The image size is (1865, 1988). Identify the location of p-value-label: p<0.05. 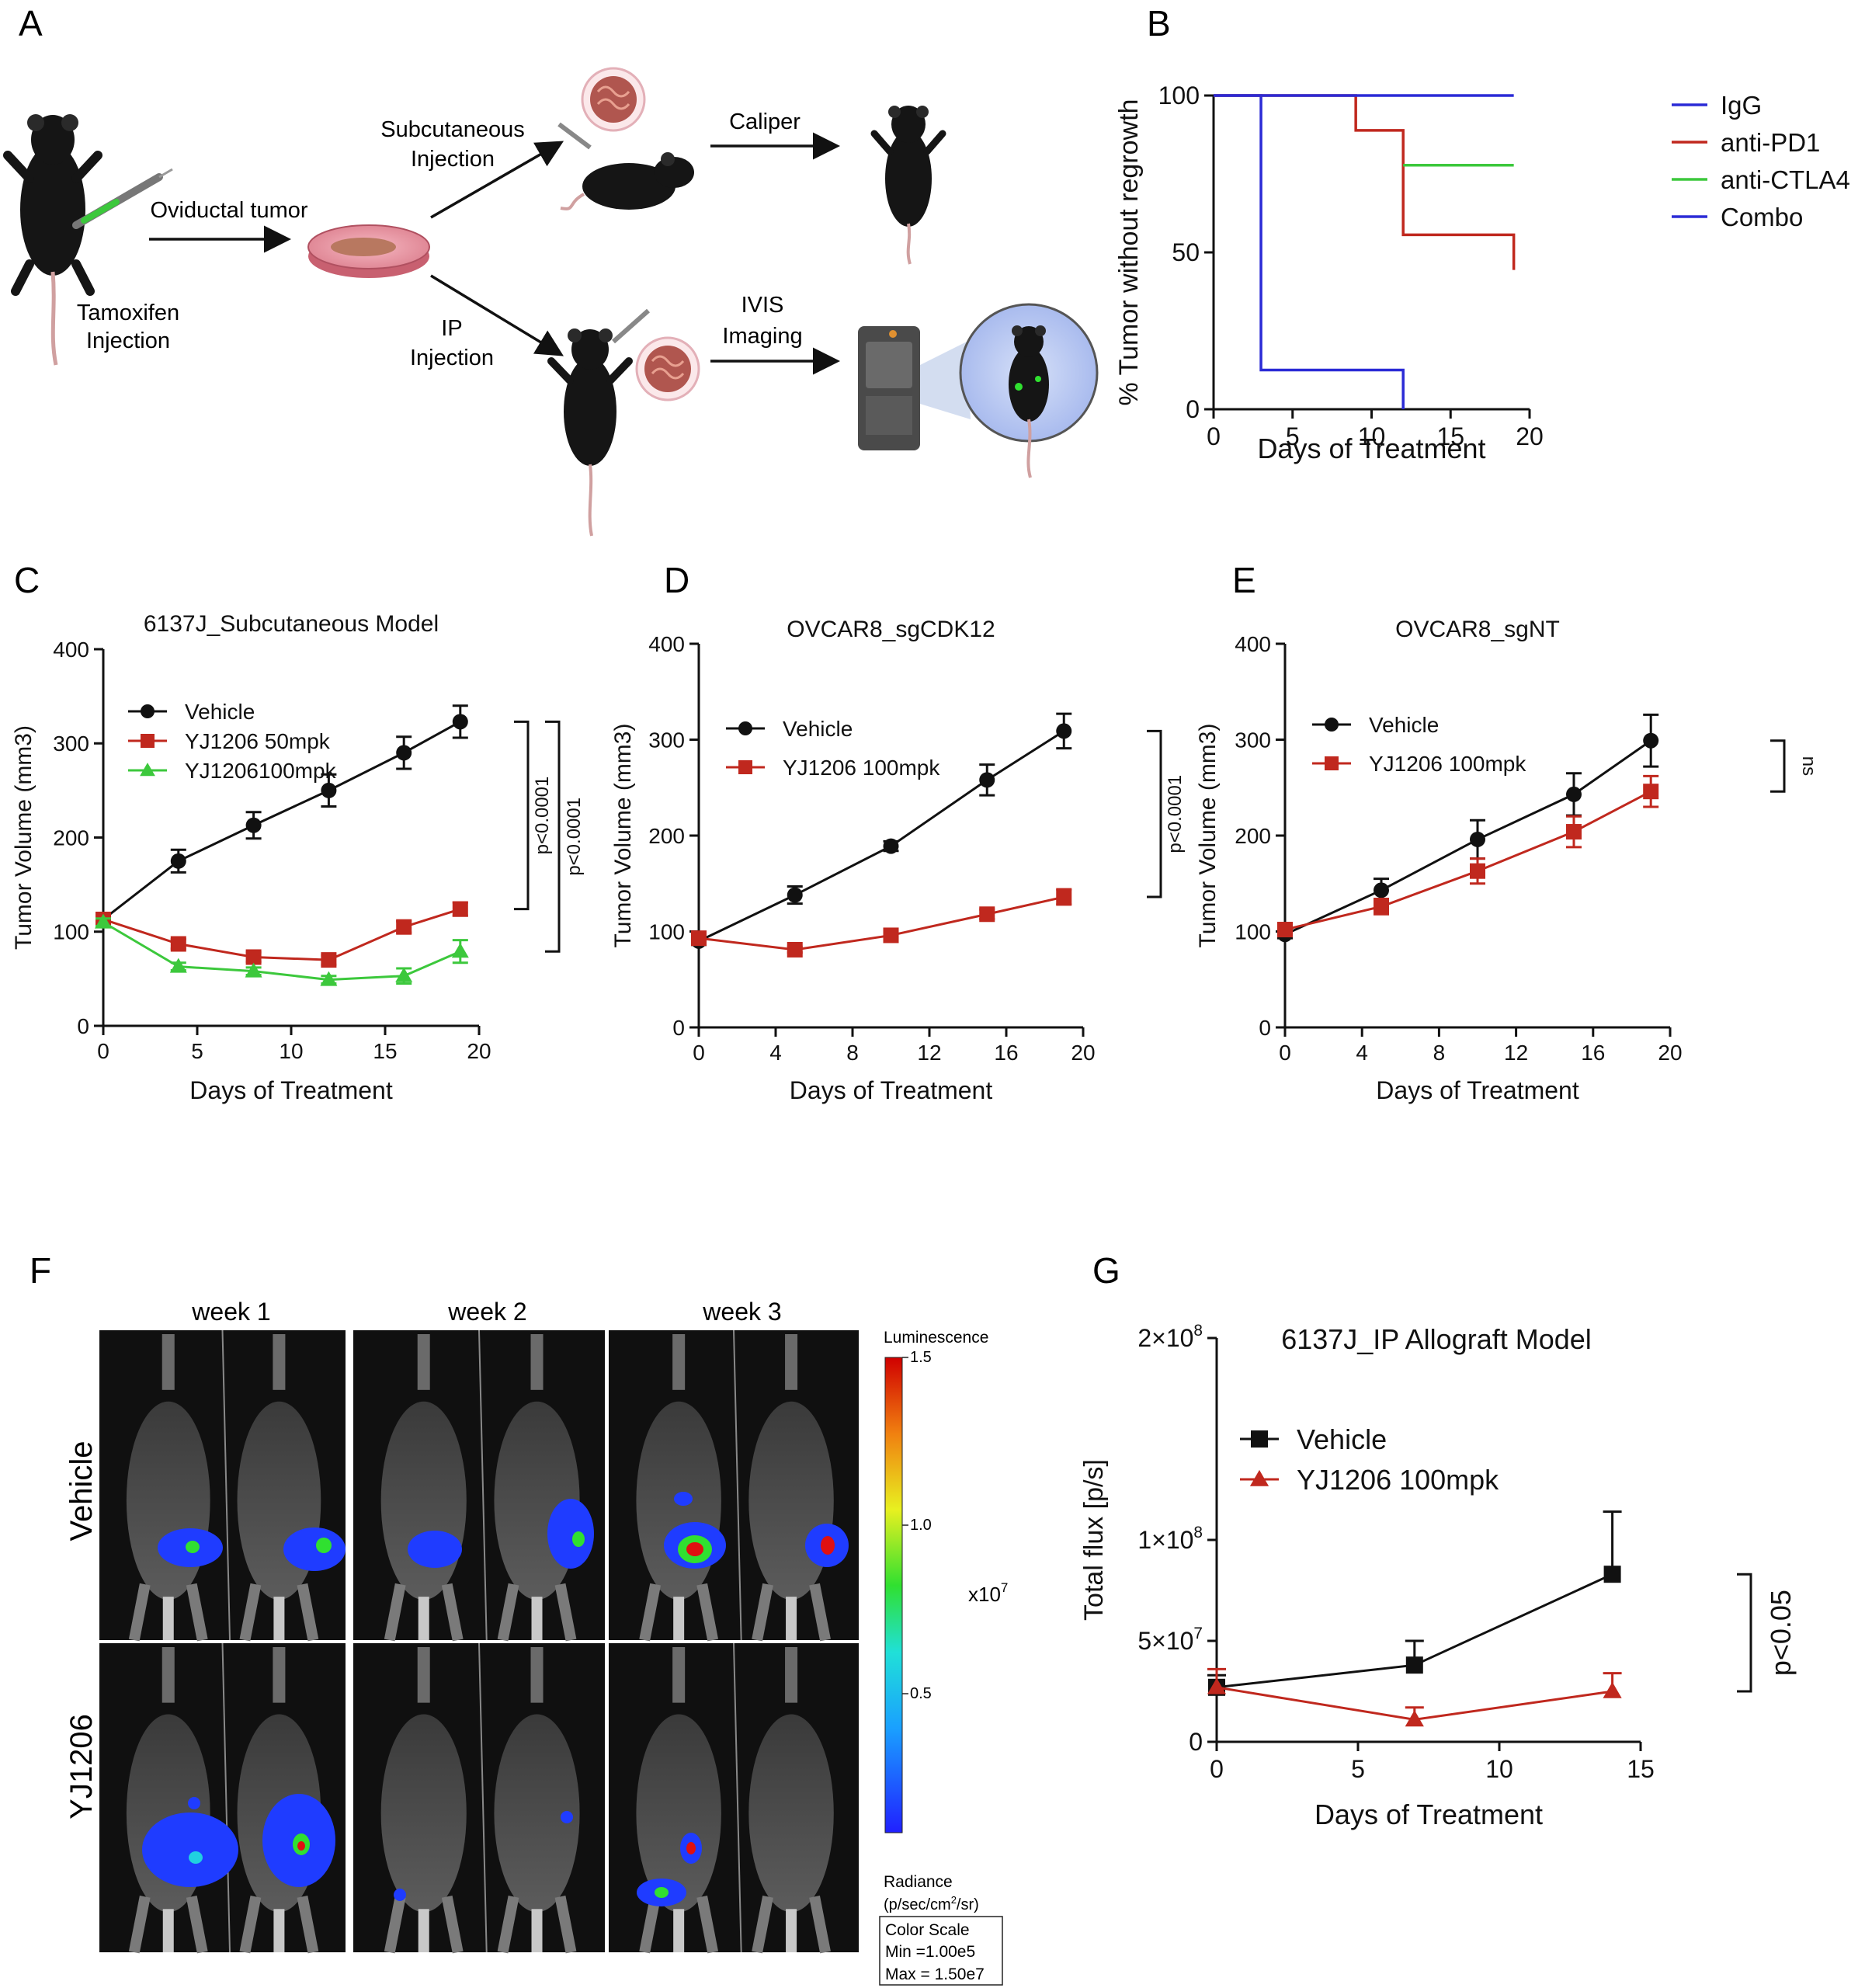
(1781, 1633).